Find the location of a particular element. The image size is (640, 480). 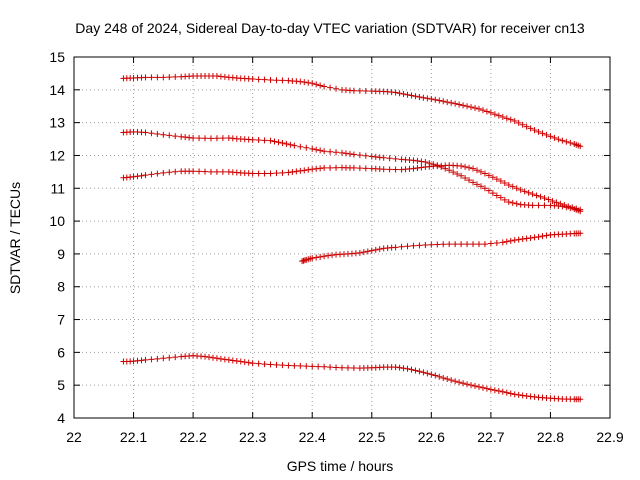

y-tick-label: 5 is located at coordinates (61, 385).